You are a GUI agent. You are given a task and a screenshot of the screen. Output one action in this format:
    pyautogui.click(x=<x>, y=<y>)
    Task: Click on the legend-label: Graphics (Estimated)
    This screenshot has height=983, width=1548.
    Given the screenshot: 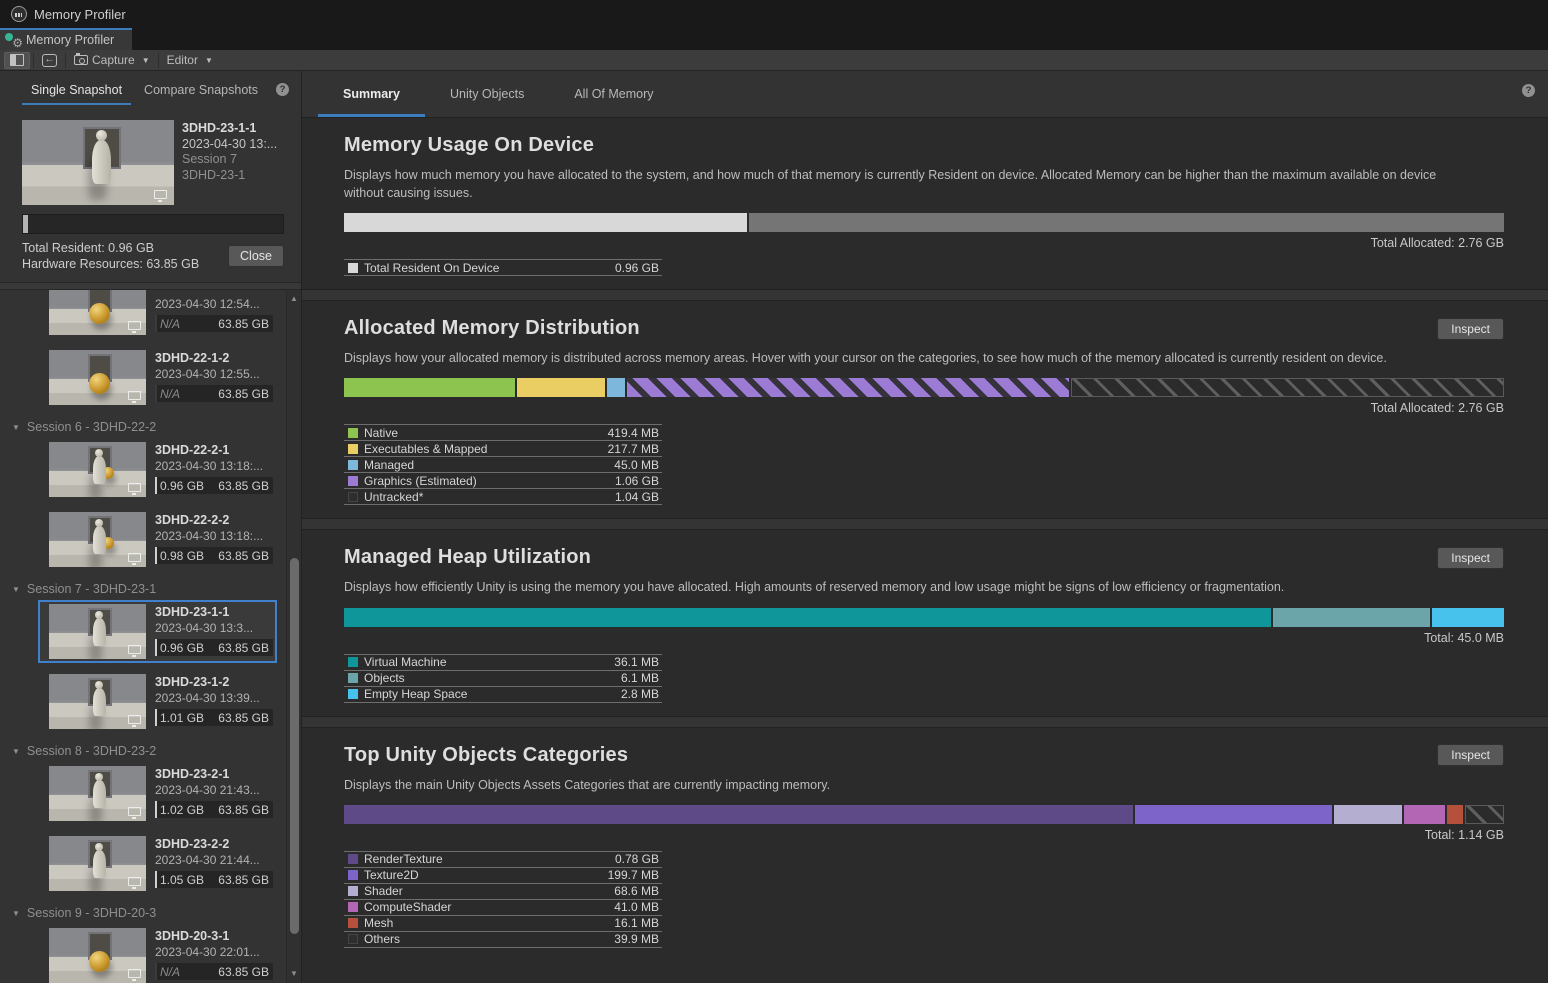 What is the action you would take?
    pyautogui.click(x=420, y=480)
    